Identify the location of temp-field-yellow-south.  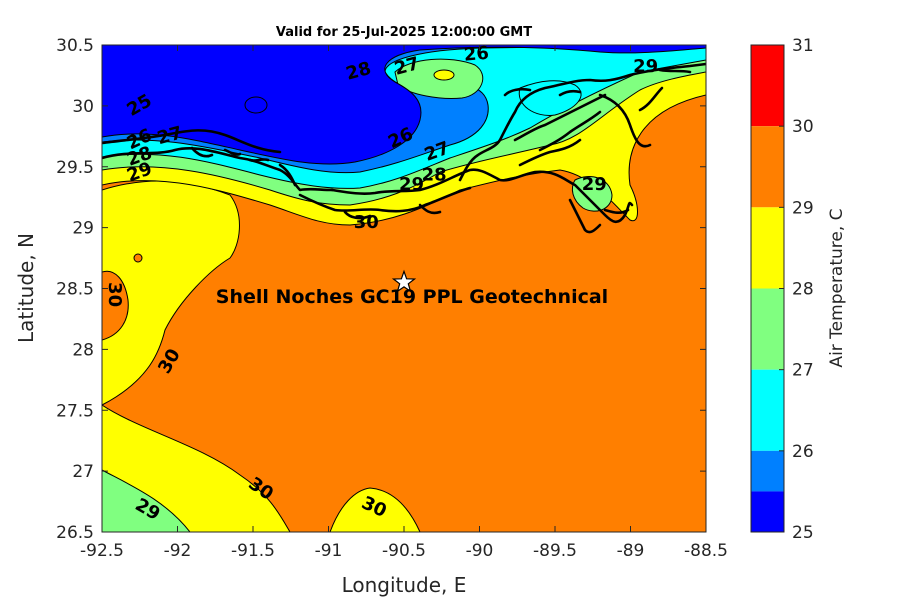
(375, 509).